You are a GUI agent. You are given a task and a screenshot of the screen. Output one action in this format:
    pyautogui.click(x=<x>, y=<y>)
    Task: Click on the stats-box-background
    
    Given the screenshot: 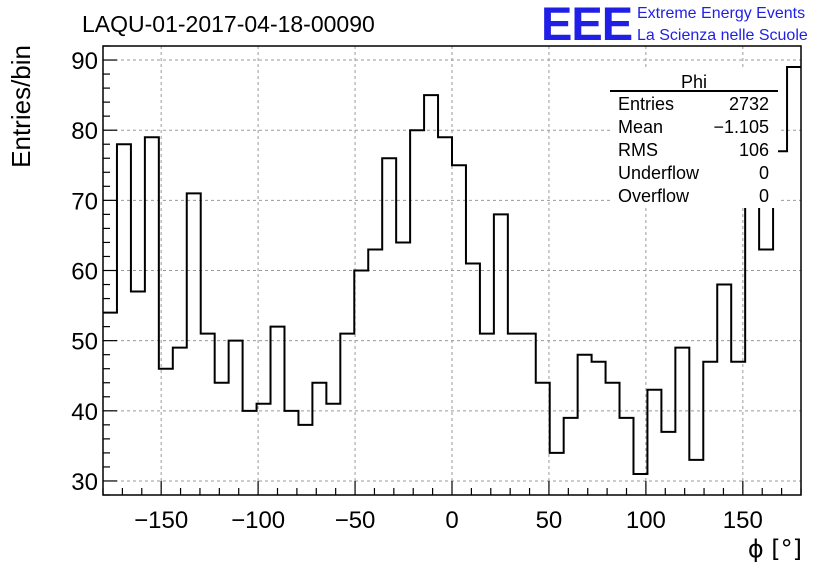 What is the action you would take?
    pyautogui.click(x=694, y=139)
    